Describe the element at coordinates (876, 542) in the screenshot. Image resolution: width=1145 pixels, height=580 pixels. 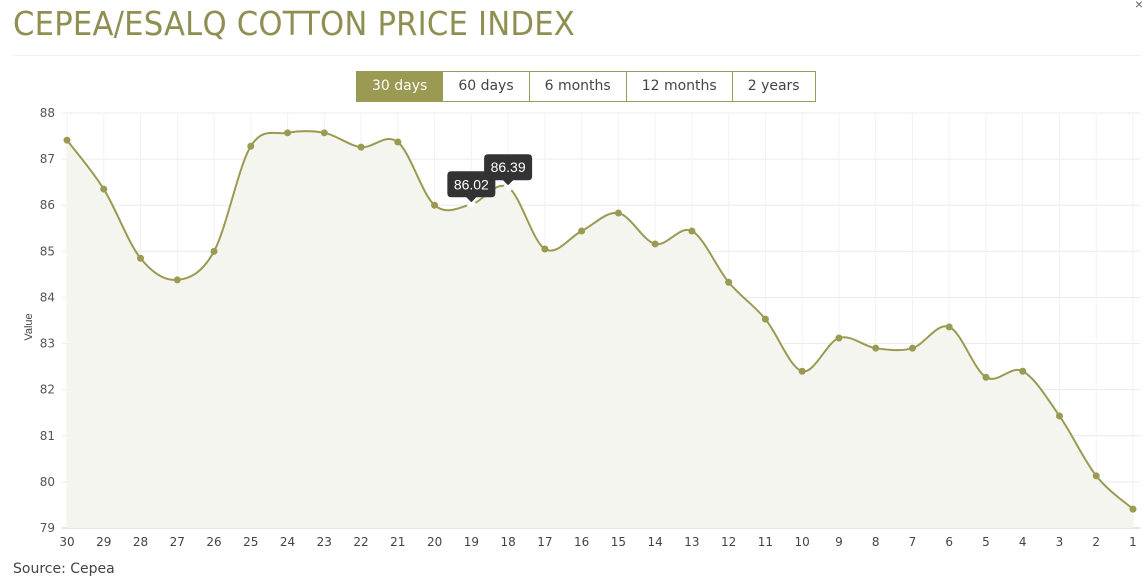
I see `x-tick-label: 8` at that location.